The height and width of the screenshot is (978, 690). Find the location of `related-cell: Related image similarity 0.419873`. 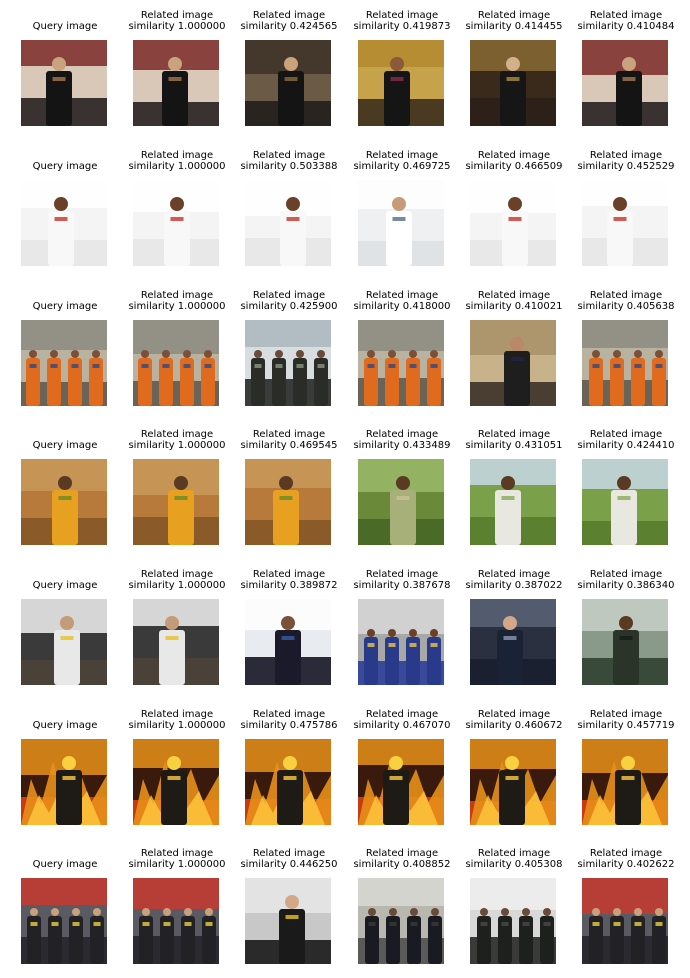

related-cell: Related image similarity 0.419873 is located at coordinates (402, 75).